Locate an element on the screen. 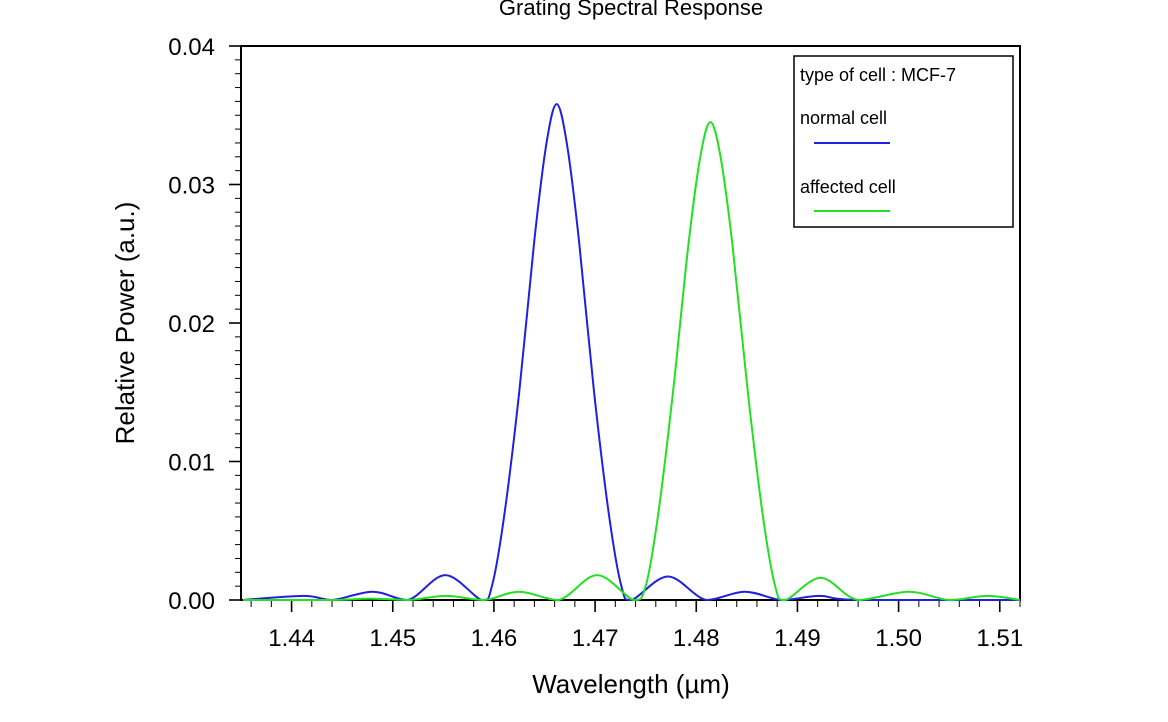 This screenshot has width=1168, height=722. x-tick-label: 1.51 is located at coordinates (999, 638).